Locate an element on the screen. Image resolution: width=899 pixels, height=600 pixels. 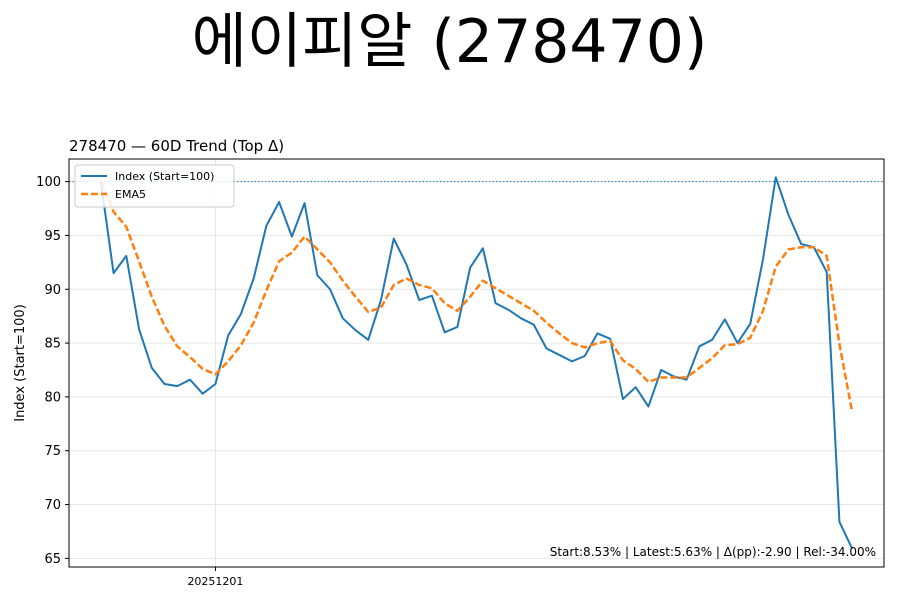
legend-label-index: Index (Start=100) is located at coordinates (164, 176).